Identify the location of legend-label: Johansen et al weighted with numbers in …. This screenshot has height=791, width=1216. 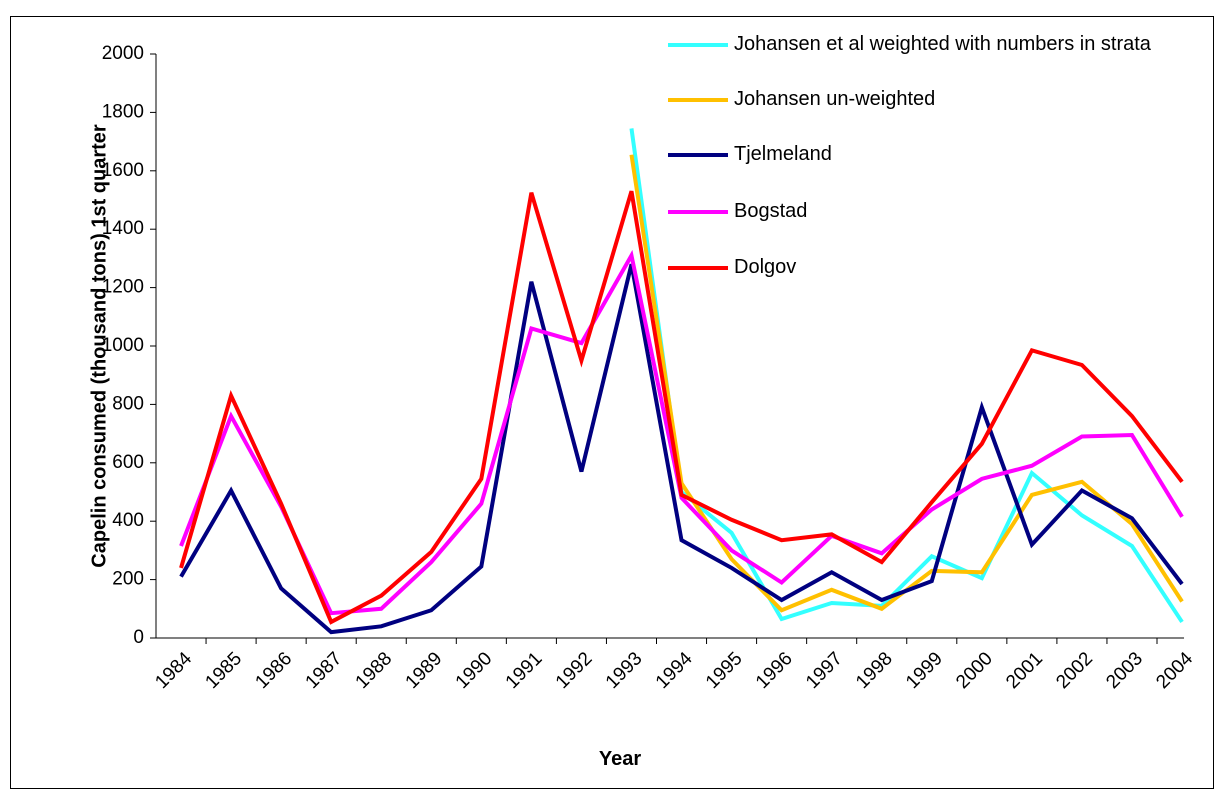
(942, 44).